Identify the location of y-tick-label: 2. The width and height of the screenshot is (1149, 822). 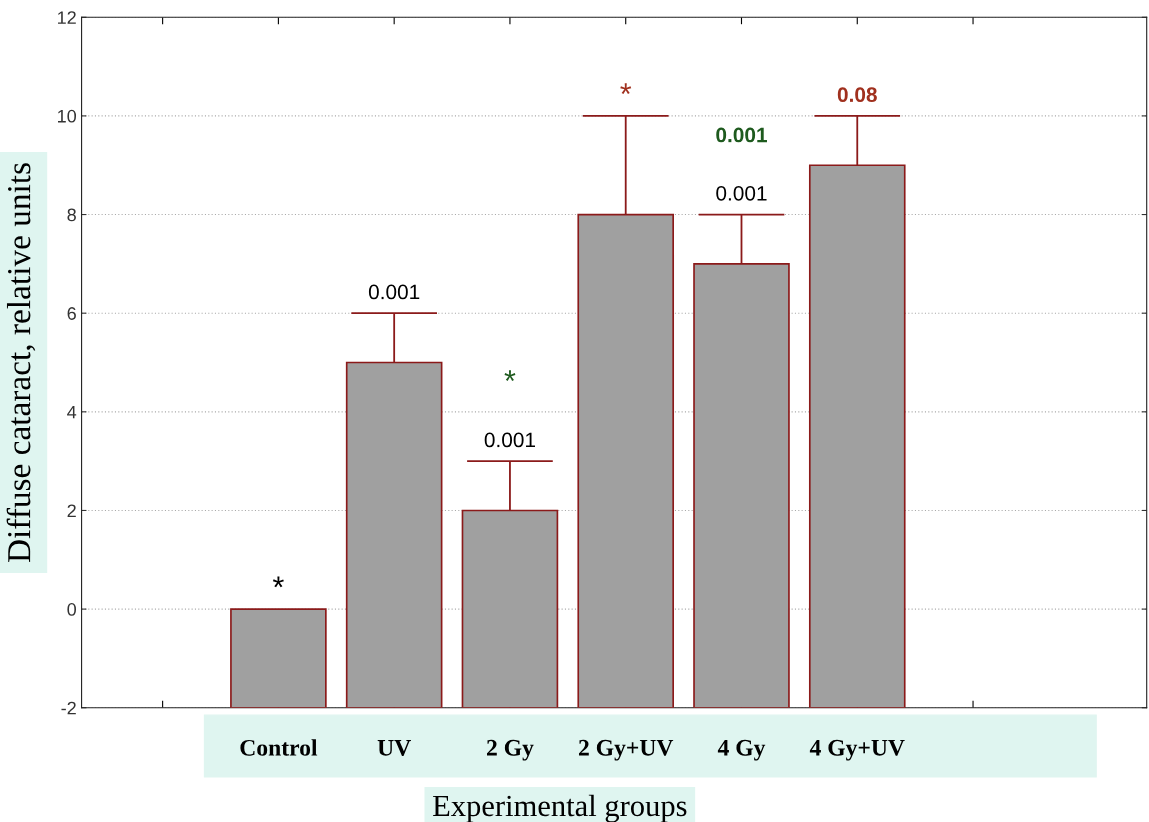
(71, 510).